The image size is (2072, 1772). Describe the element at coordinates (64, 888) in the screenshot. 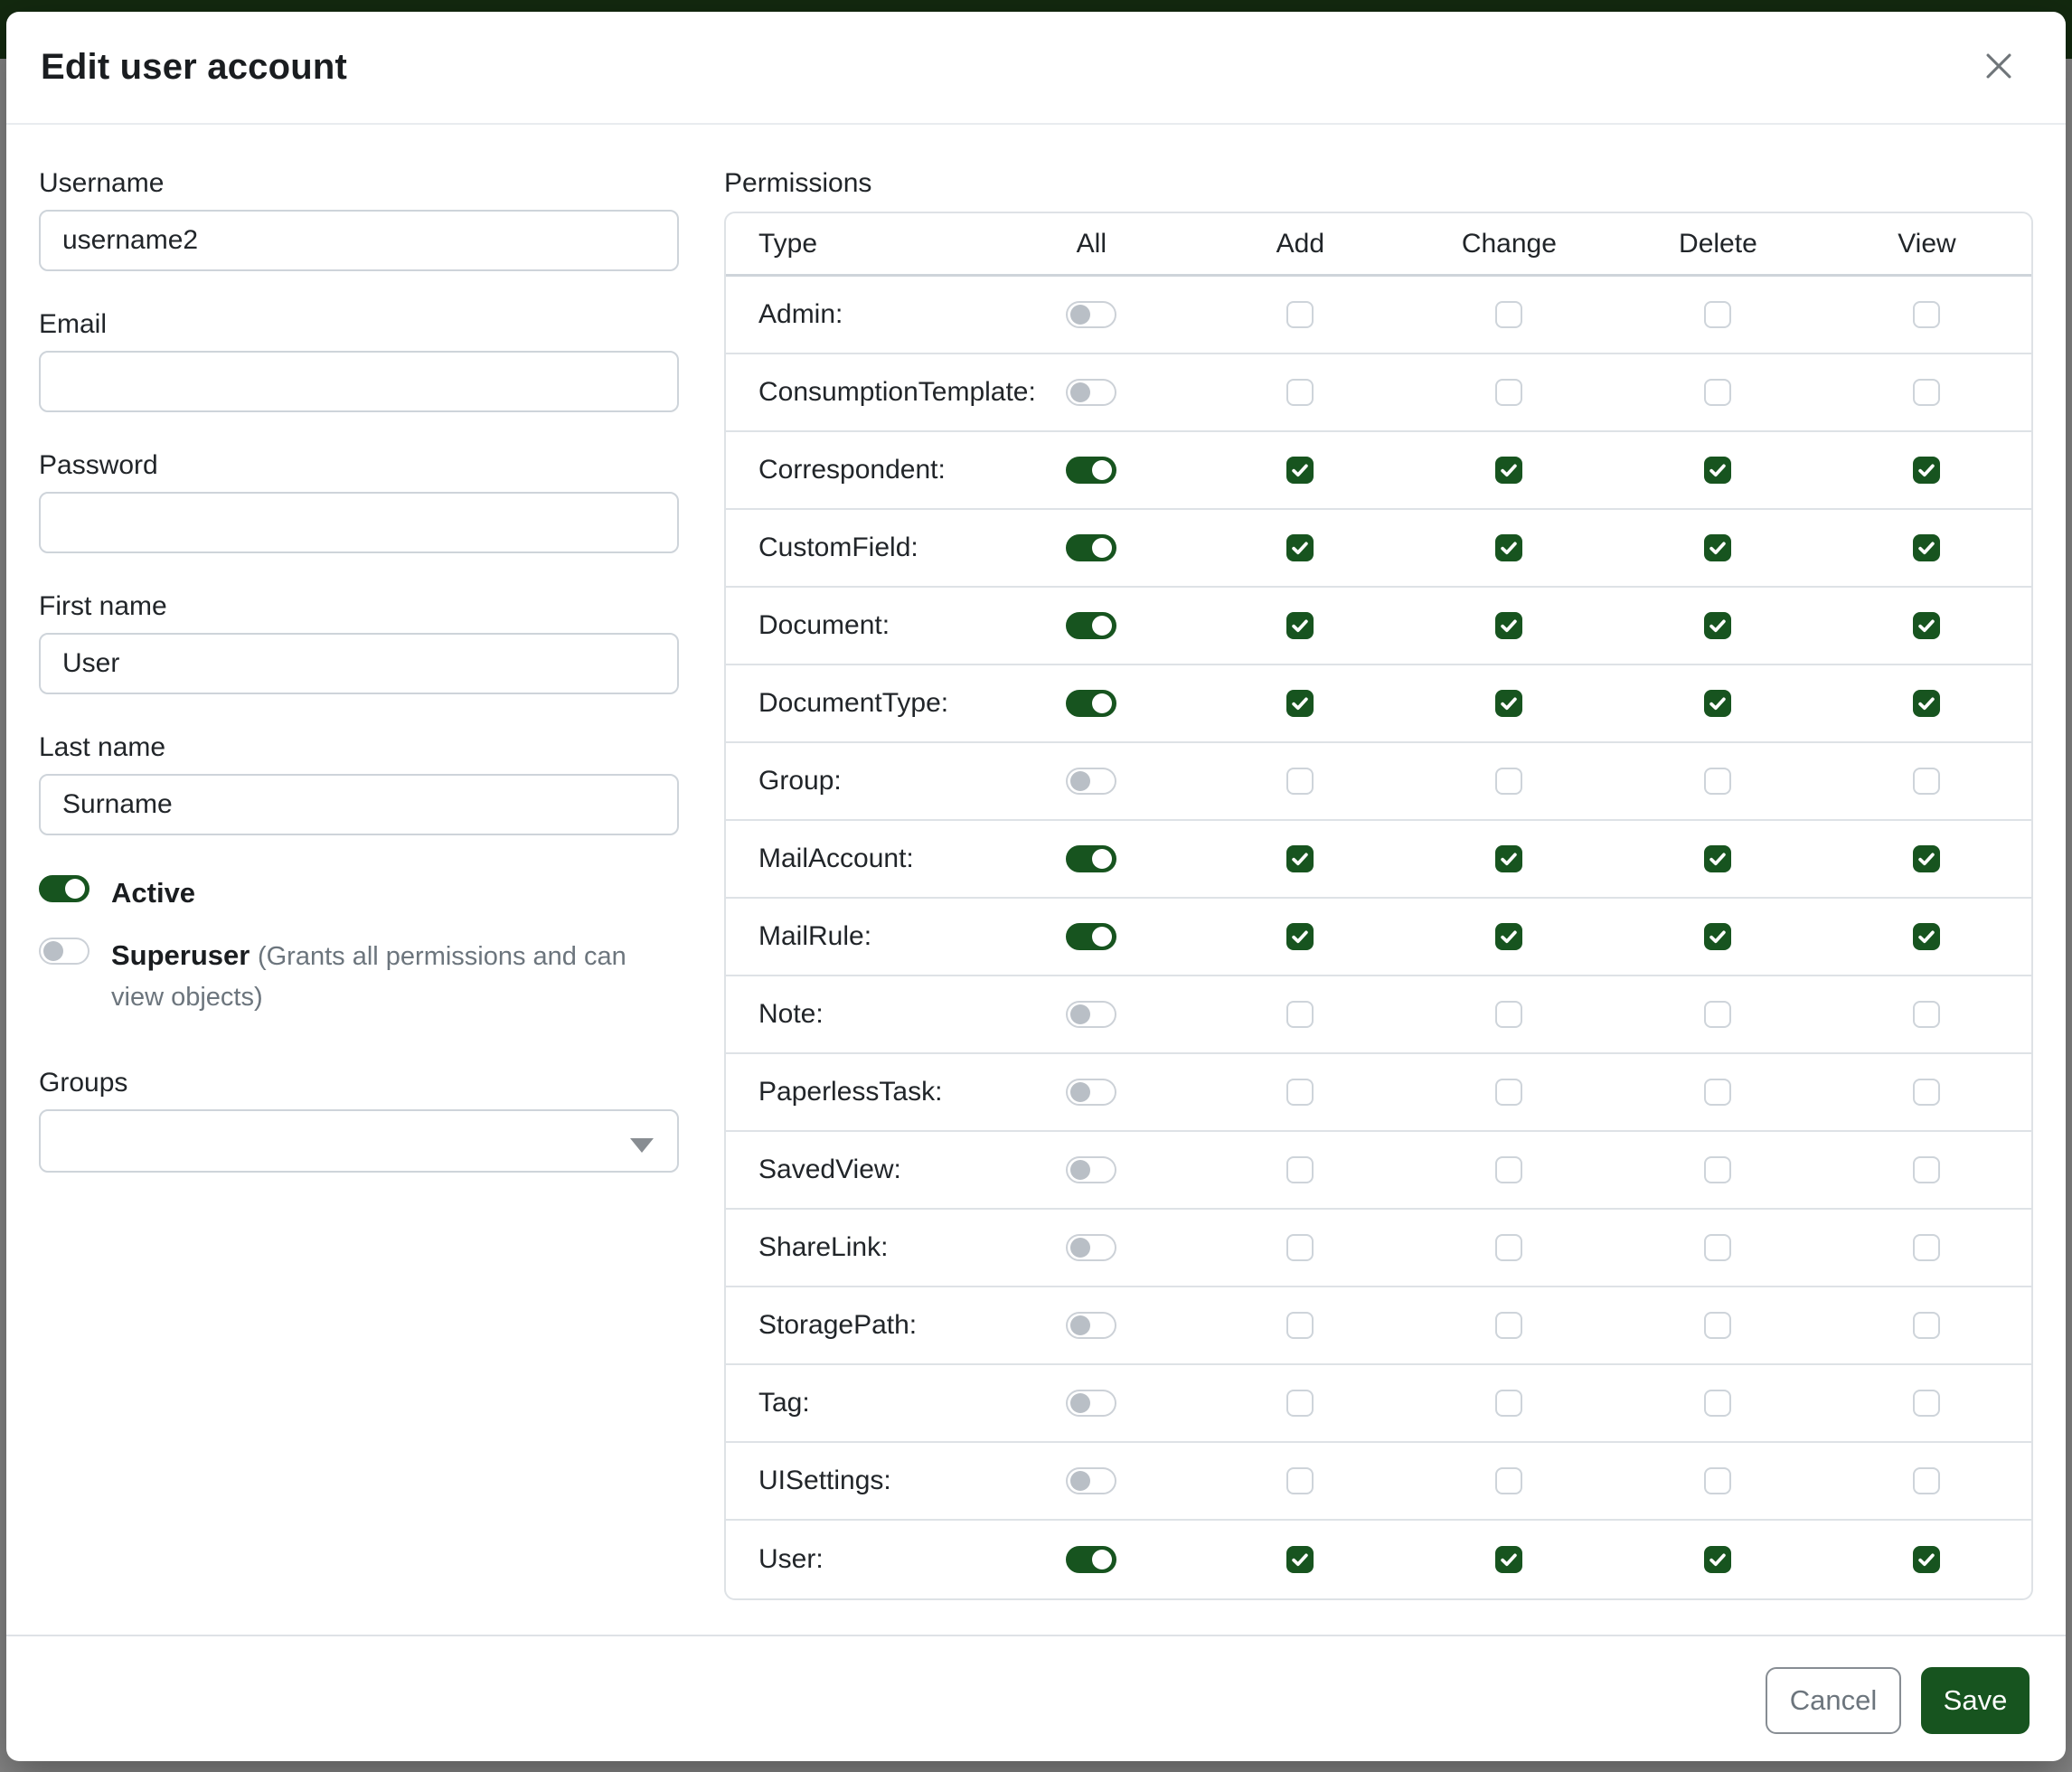

I see `active-toggle` at that location.